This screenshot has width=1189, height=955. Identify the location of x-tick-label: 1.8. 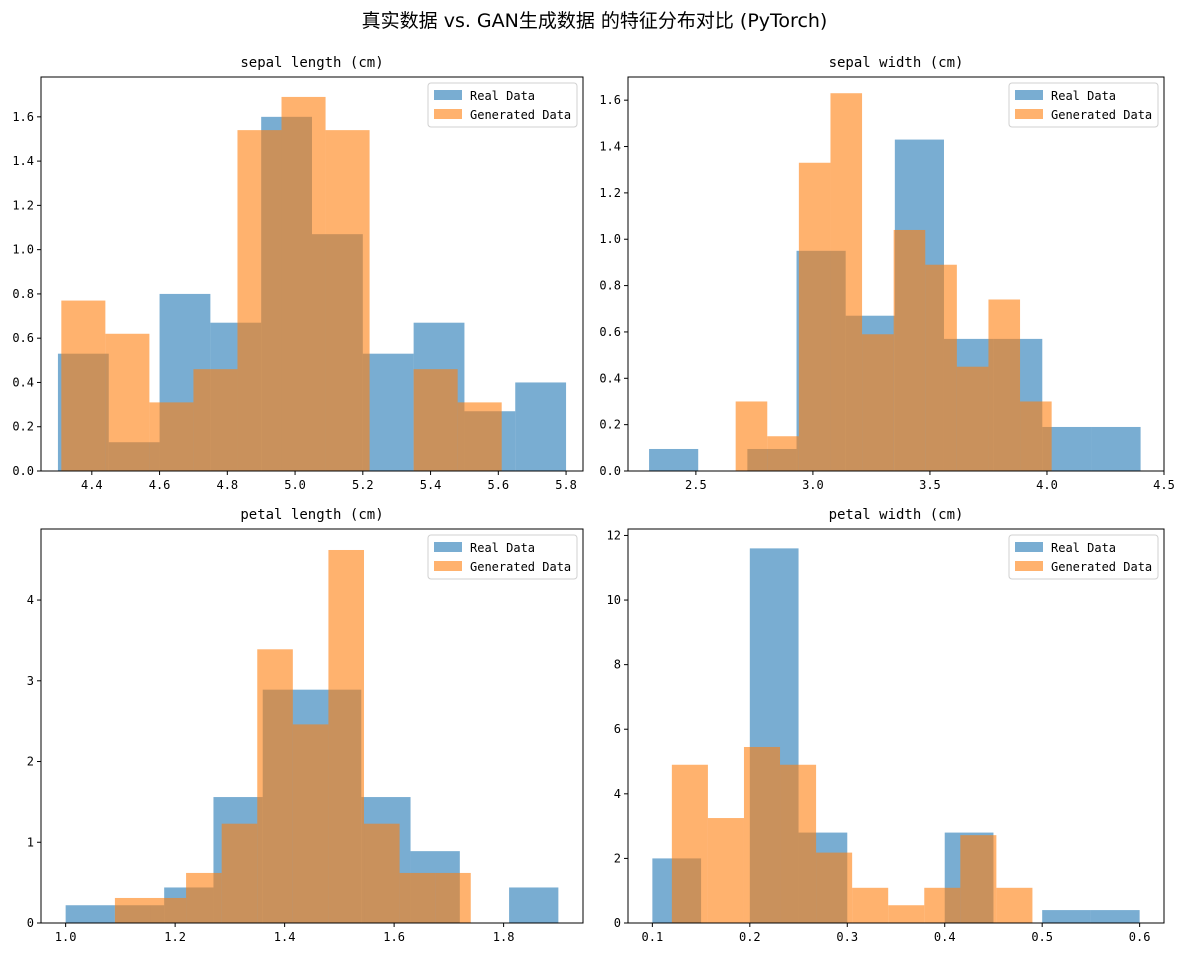
(504, 937).